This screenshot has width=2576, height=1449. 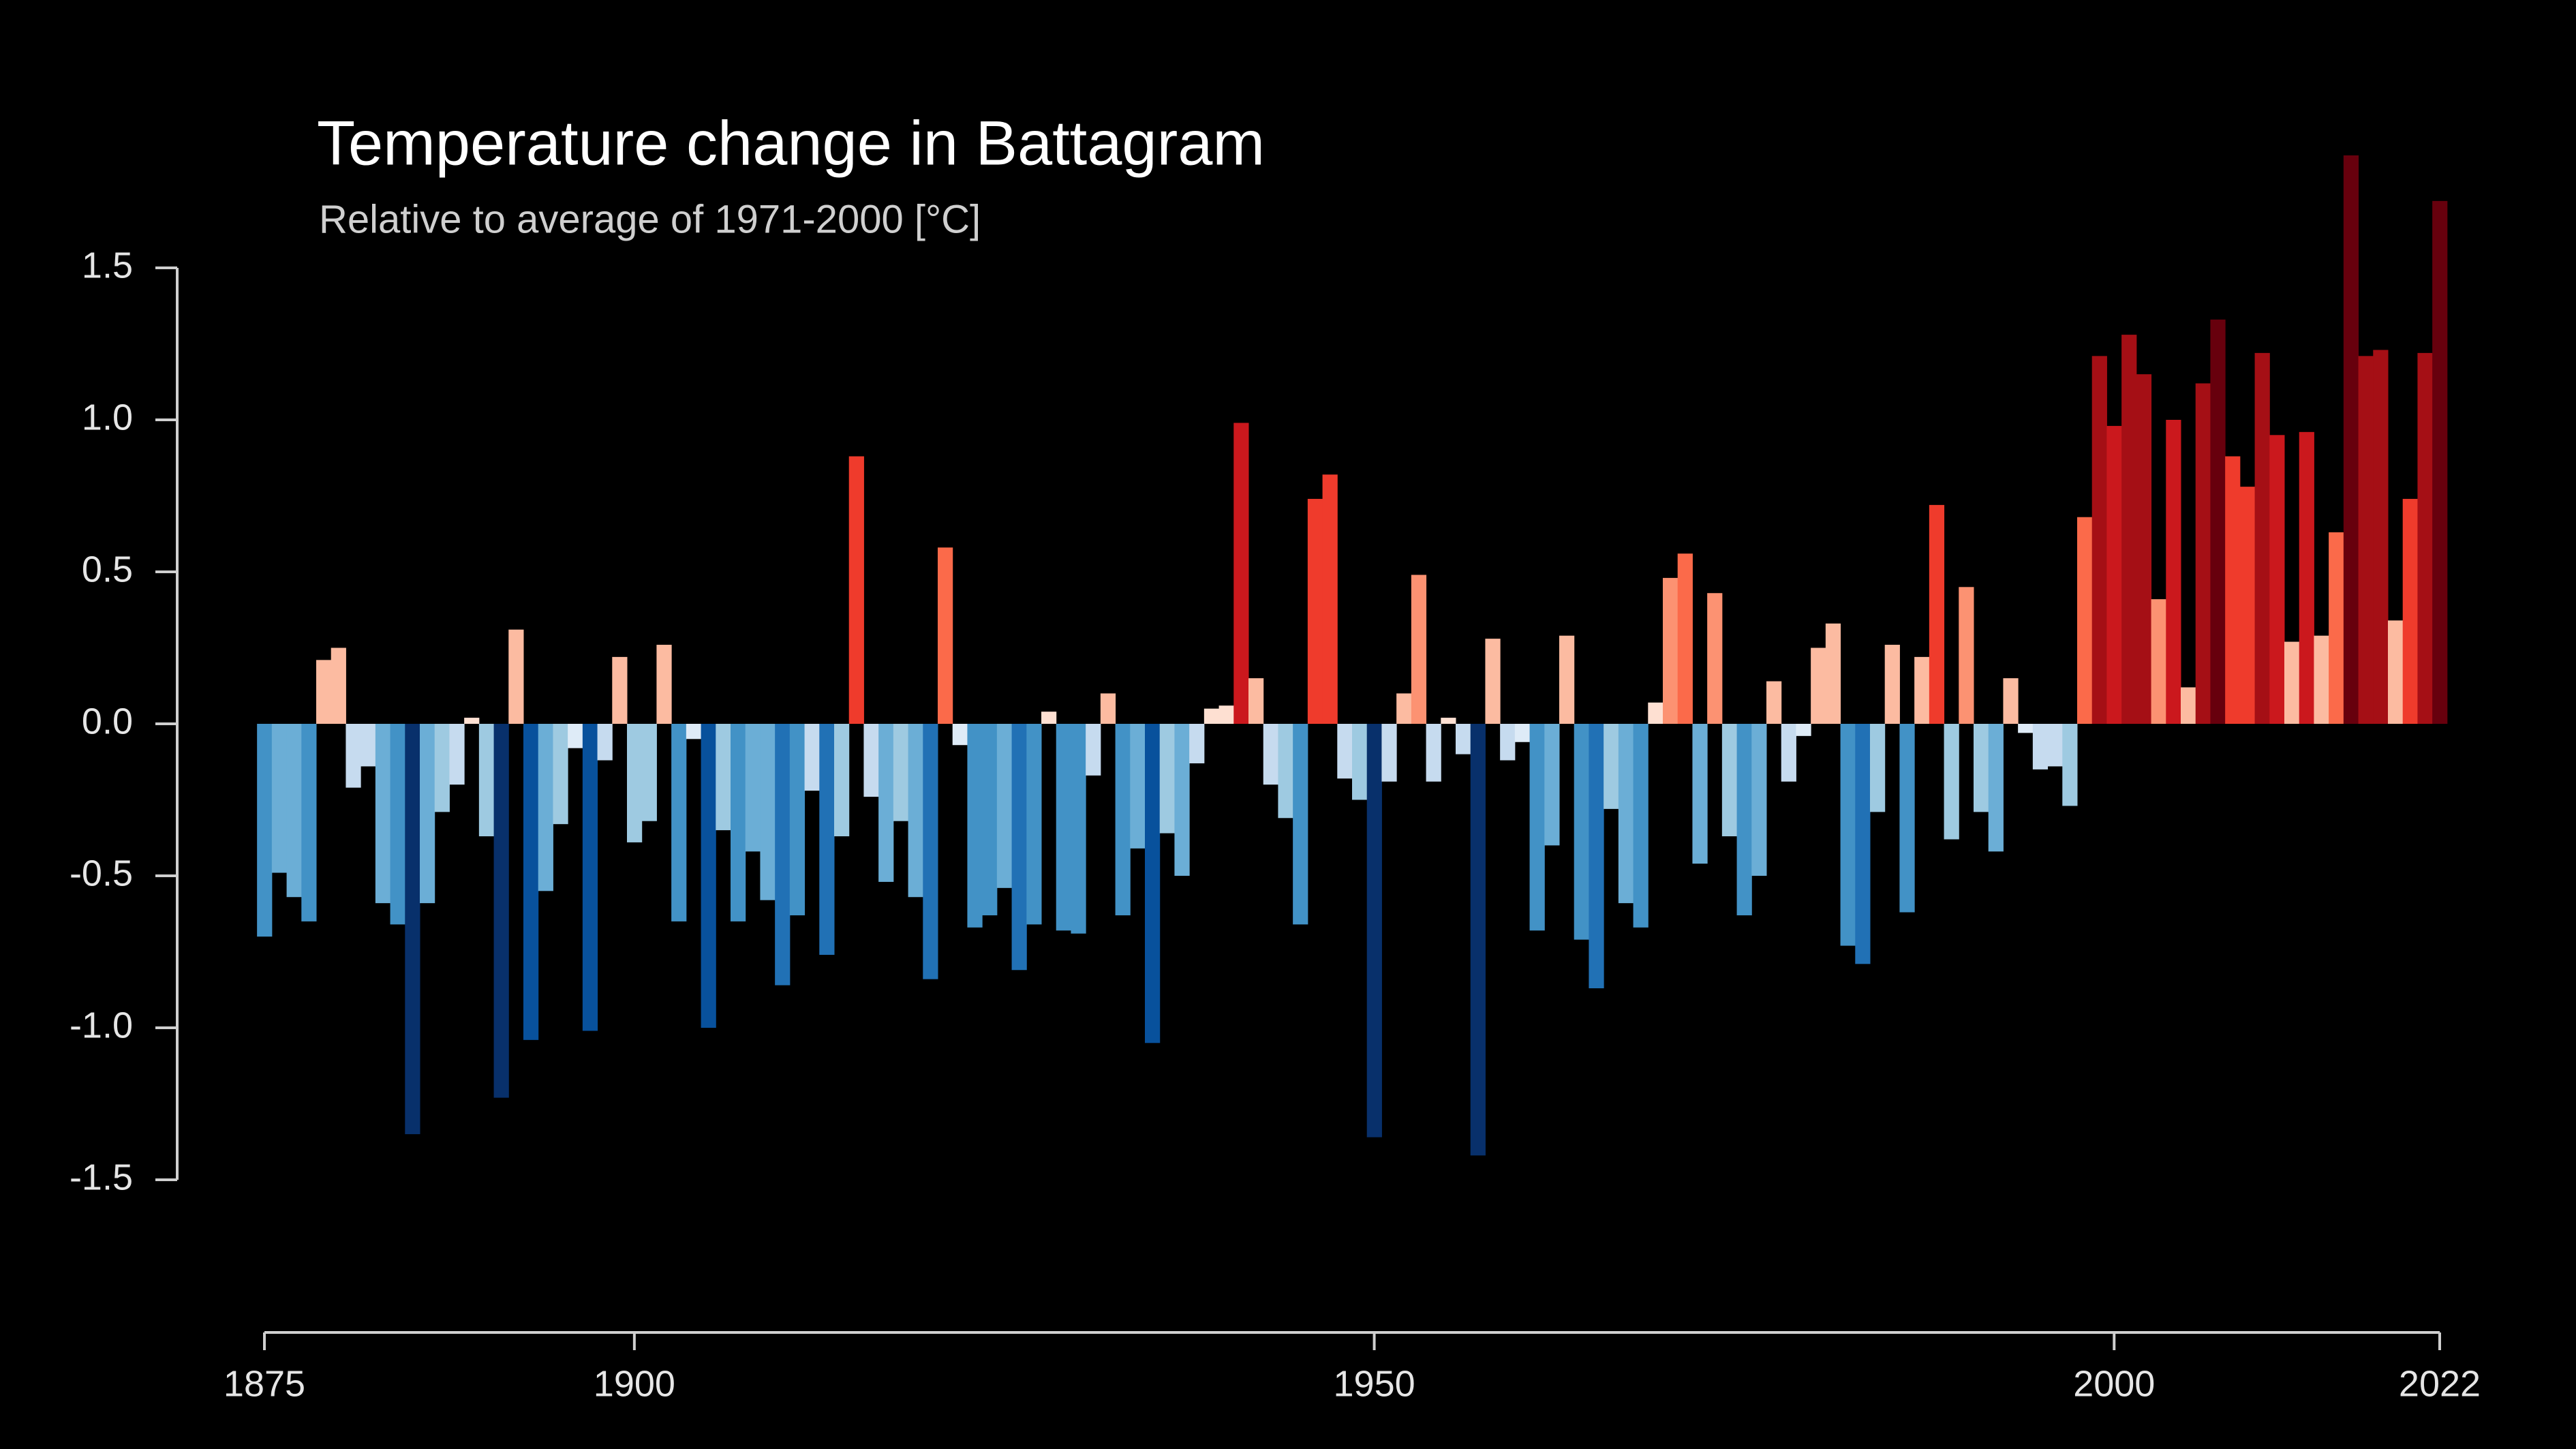 I want to click on chart-title: Temperature change in Battagram, so click(x=791, y=143).